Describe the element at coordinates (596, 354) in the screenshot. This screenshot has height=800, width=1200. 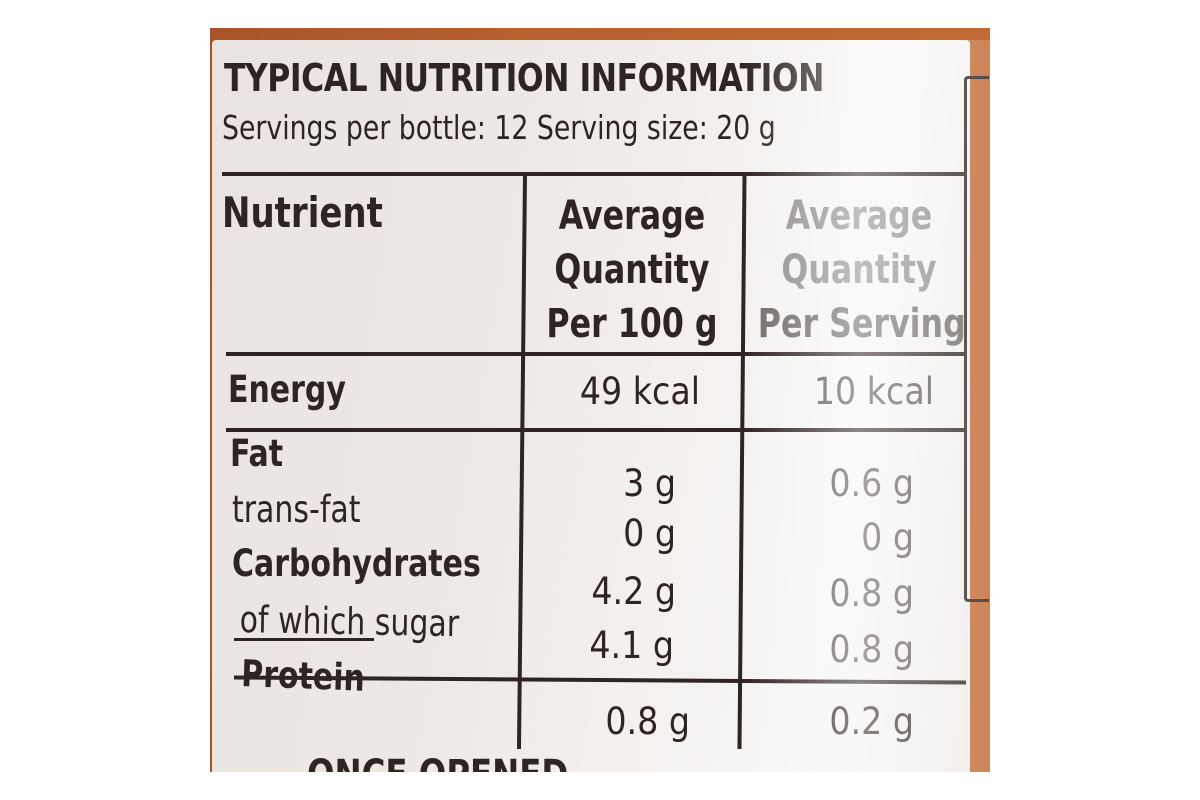
I see `rule-header` at that location.